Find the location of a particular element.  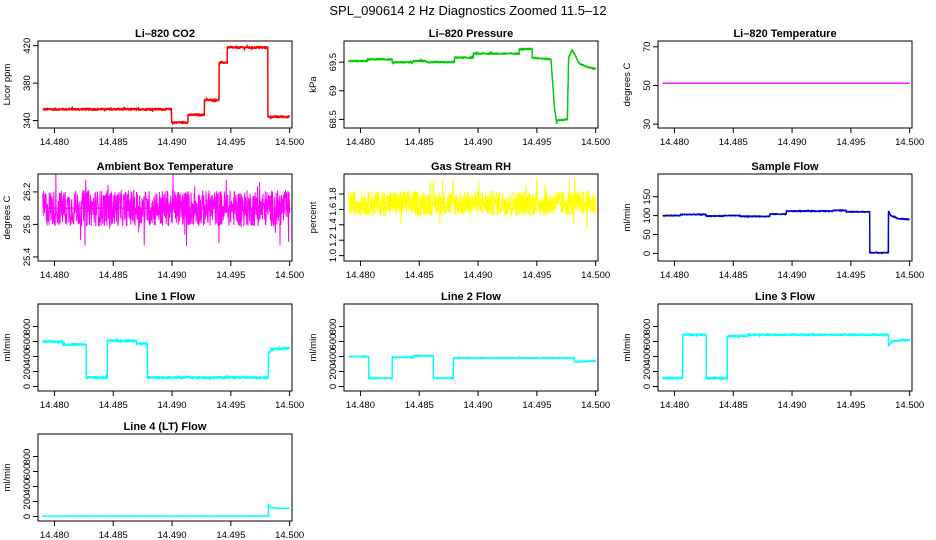

series-steps-line-1-flow is located at coordinates (166, 359).